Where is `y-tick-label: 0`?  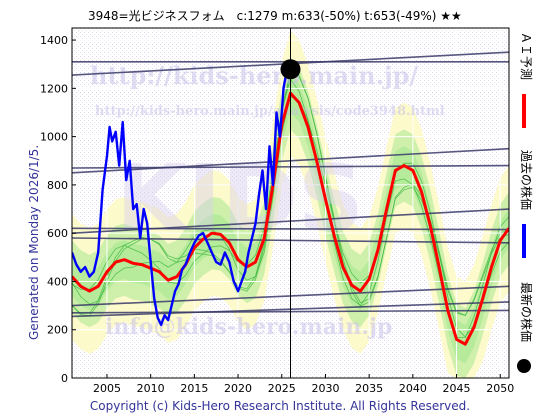 y-tick-label: 0 is located at coordinates (64, 378).